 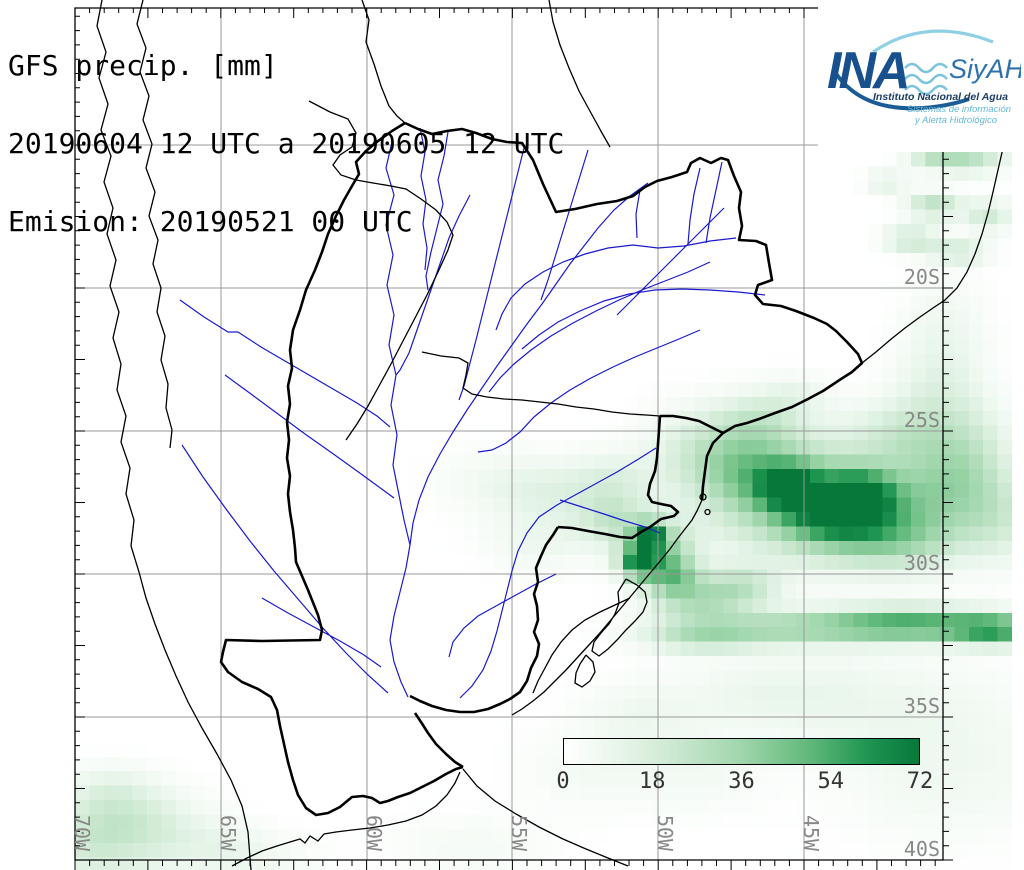 I want to click on uruguay-brazil-border, so click(x=581, y=645).